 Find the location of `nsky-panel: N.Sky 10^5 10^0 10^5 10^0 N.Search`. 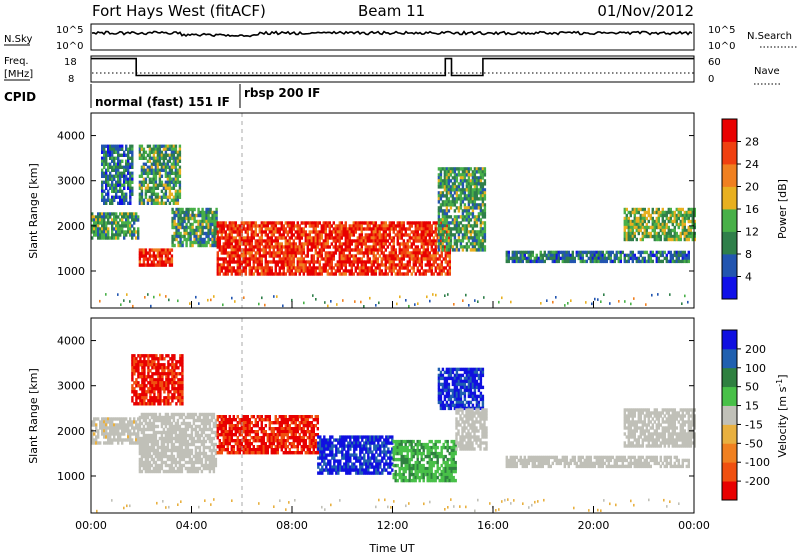

nsky-panel: N.Sky 10^5 10^0 10^5 10^0 N.Search is located at coordinates (401, 37).